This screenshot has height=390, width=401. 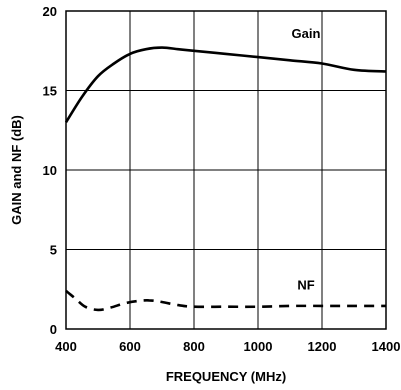 I want to click on x-tick-label: 400, so click(x=66, y=346).